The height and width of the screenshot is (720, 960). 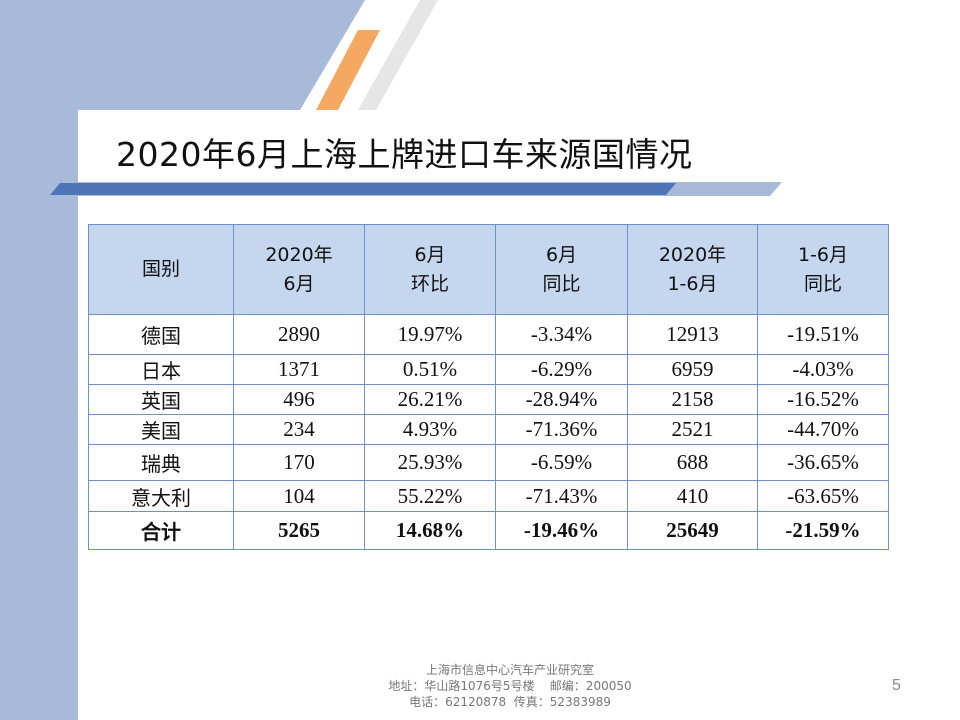 I want to click on table-header-row: 国别 2020年 6月 6月 环比 6月 同比 2020年 1-6月 1-6月 同比, so click(x=488, y=269).